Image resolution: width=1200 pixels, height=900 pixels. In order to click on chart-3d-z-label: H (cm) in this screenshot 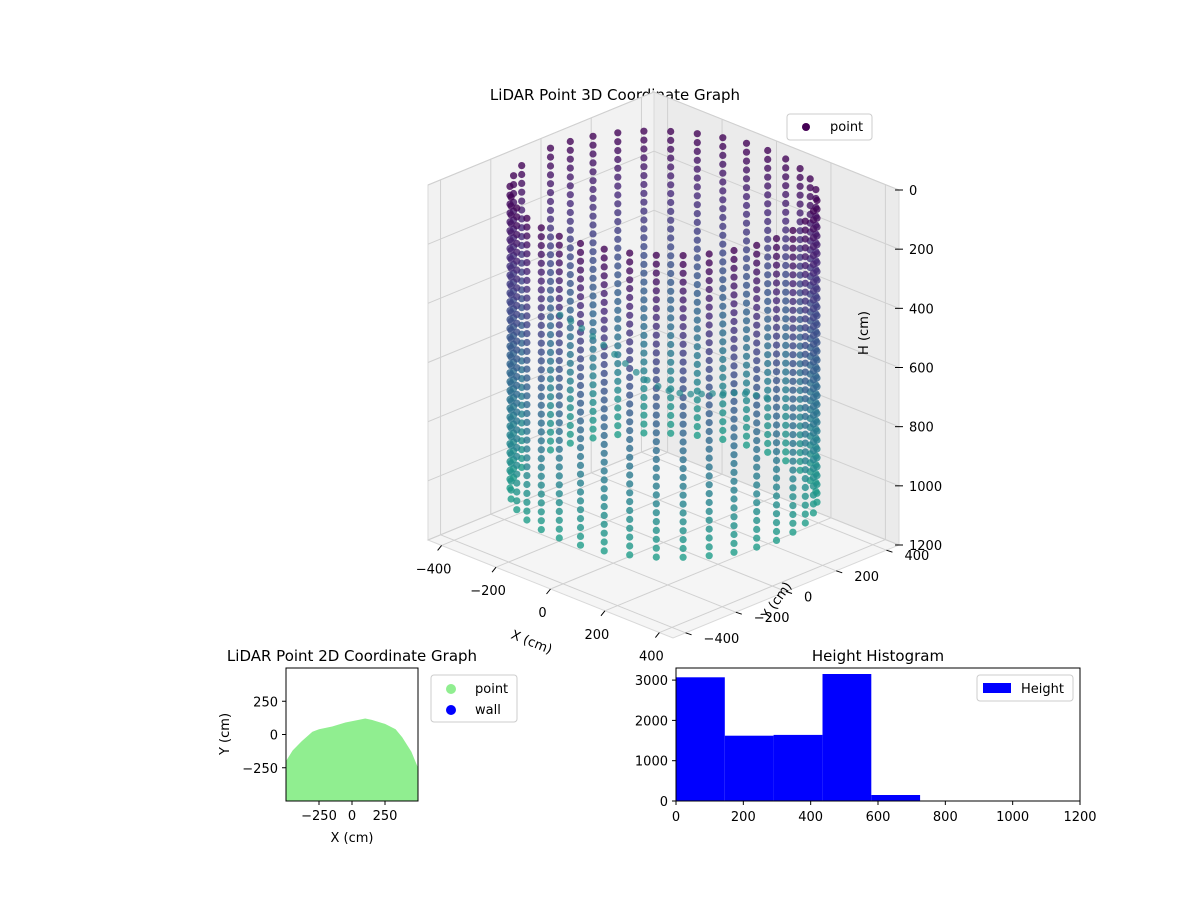, I will do `click(864, 333)`.